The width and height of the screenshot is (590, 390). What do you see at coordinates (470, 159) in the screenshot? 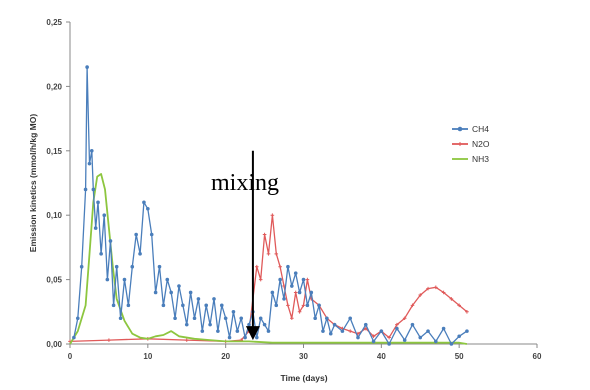
I see `legend-item-nh3: NH3` at bounding box center [470, 159].